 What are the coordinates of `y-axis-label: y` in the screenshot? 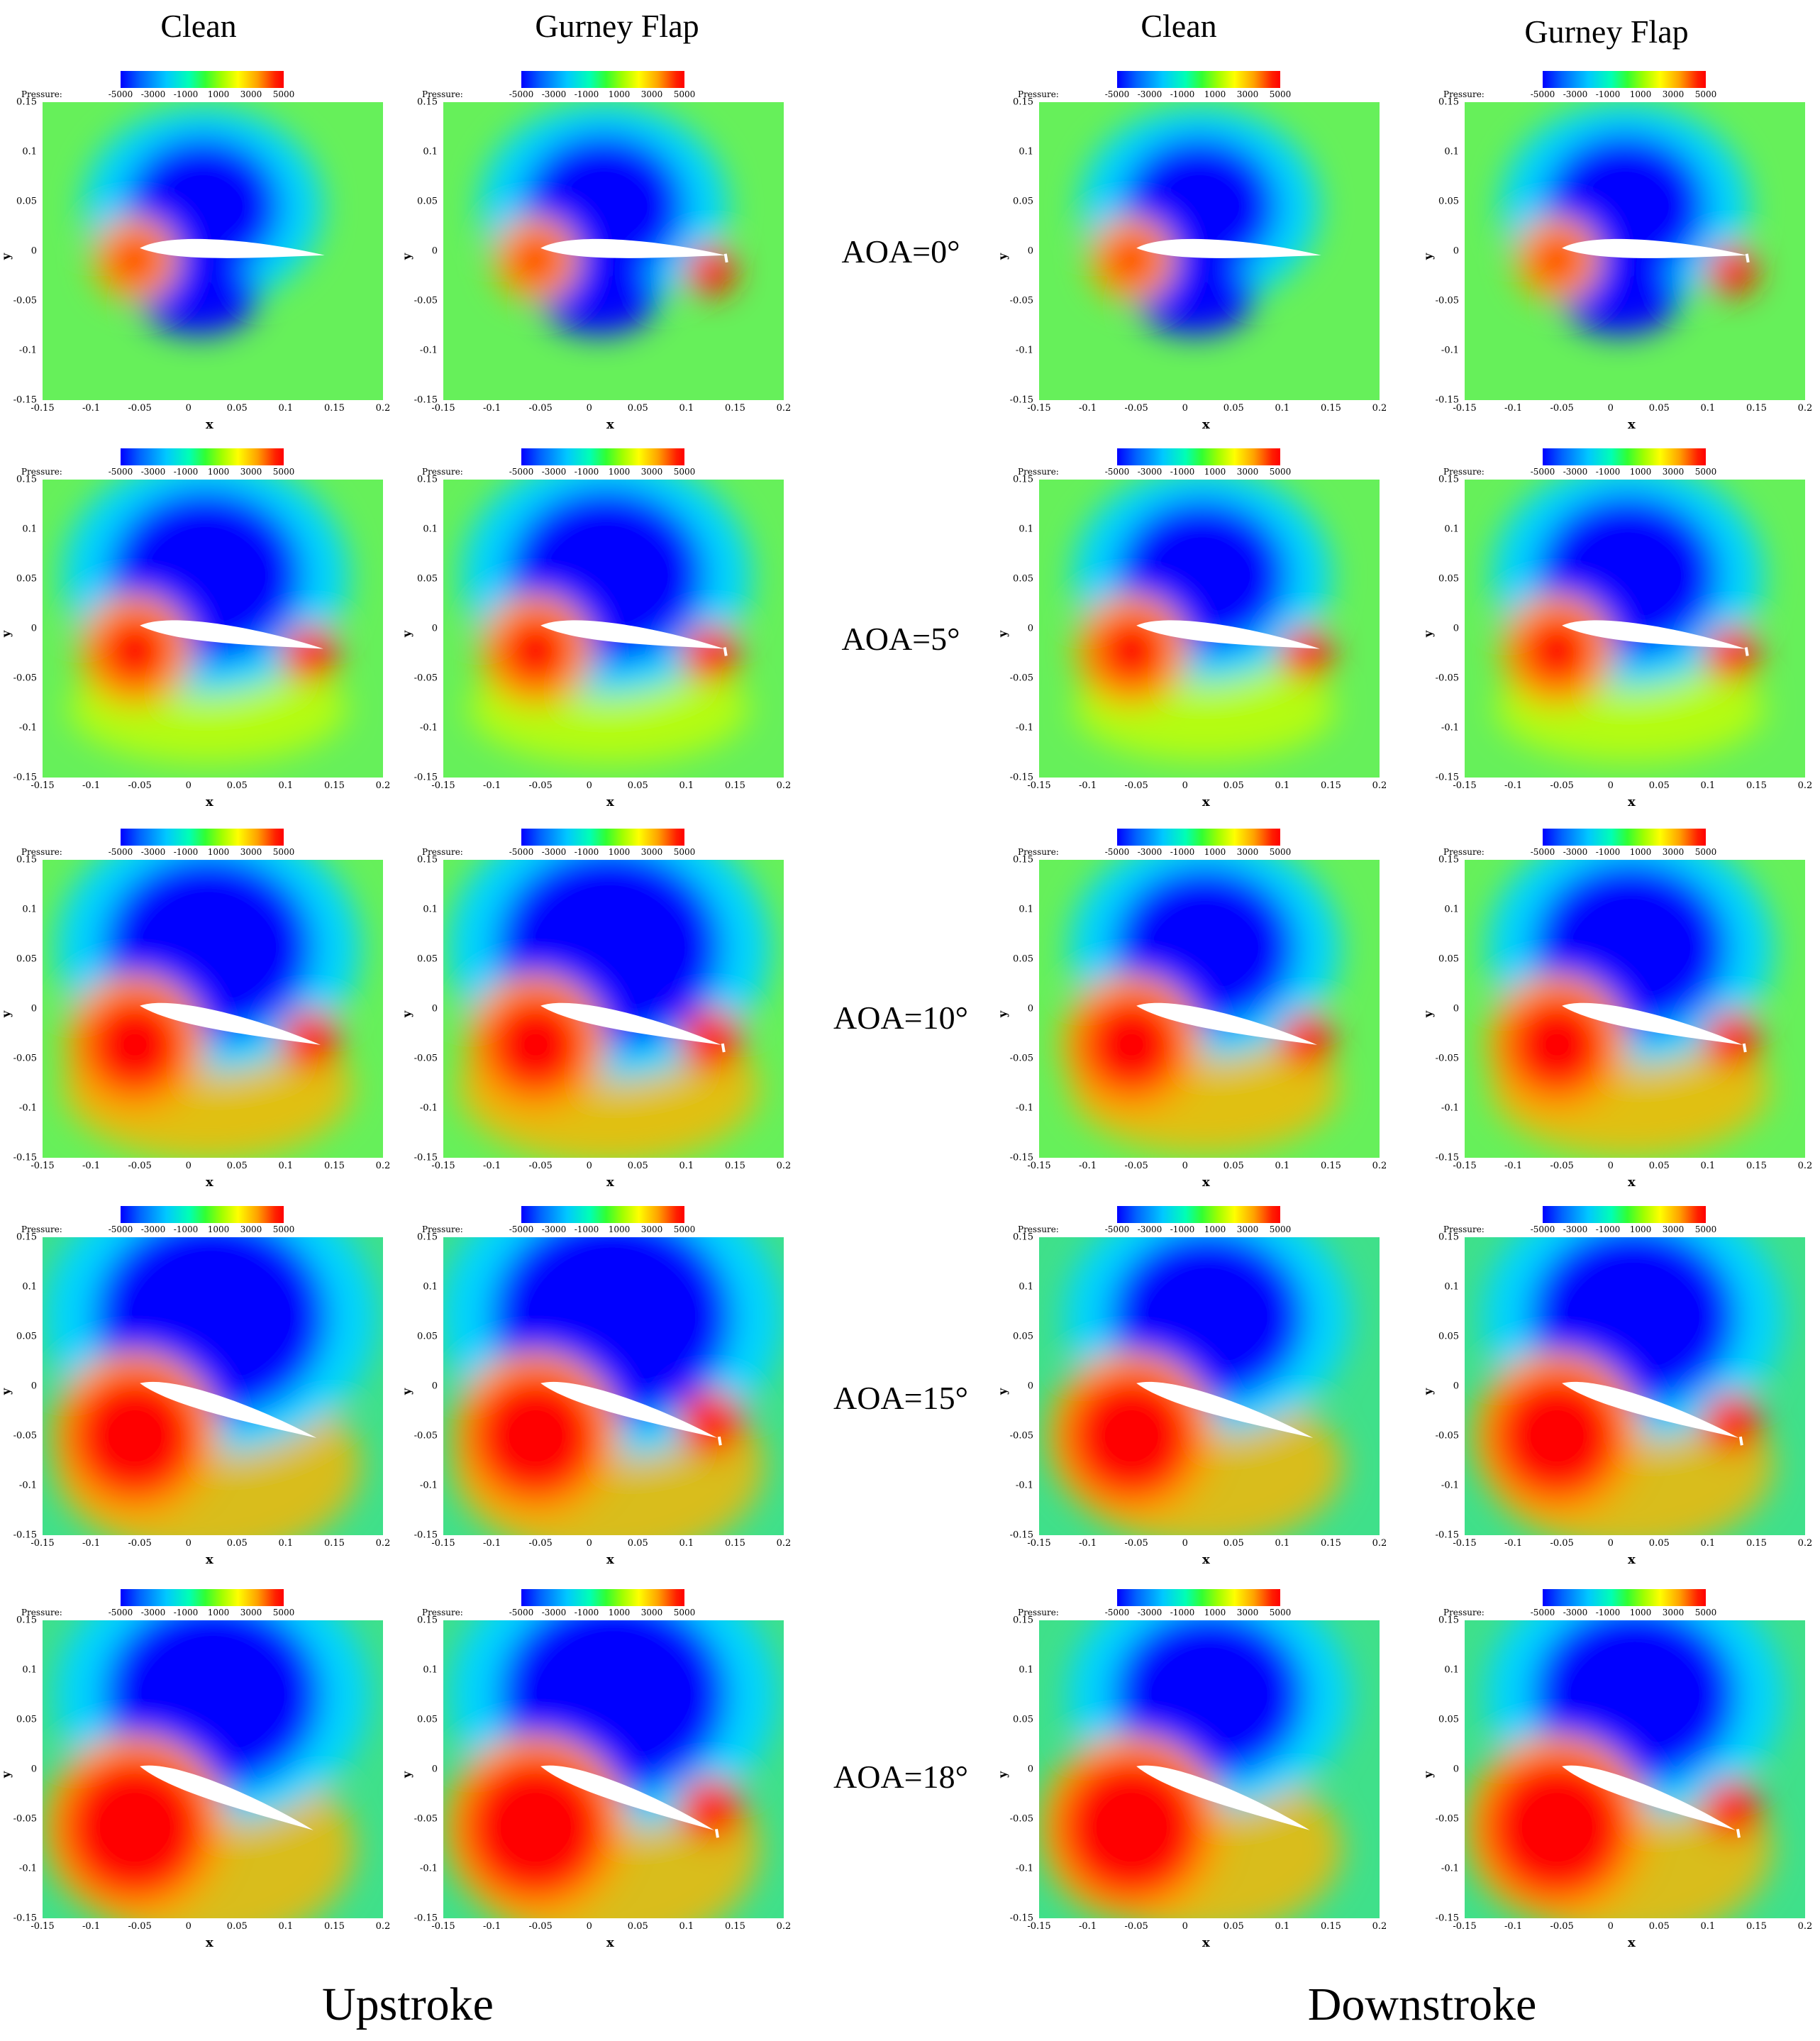 It's located at (1428, 1391).